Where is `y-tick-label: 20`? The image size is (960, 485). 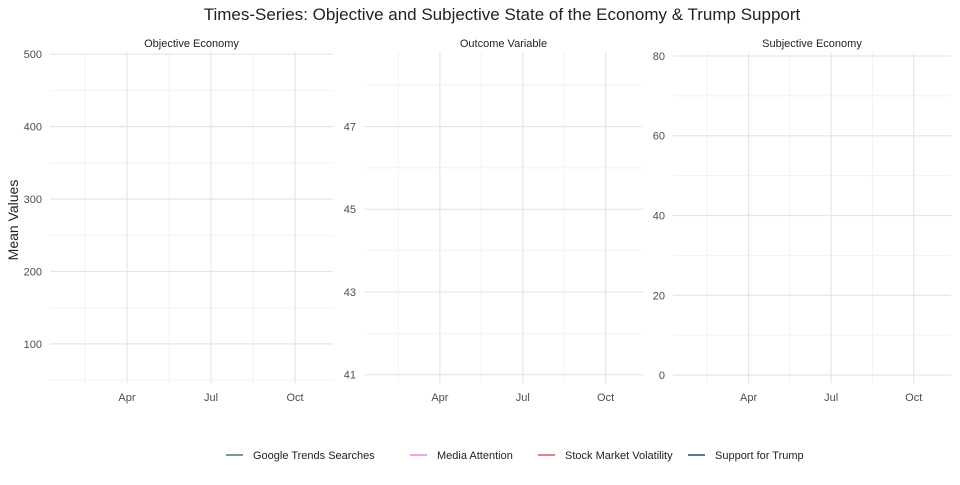 y-tick-label: 20 is located at coordinates (659, 296).